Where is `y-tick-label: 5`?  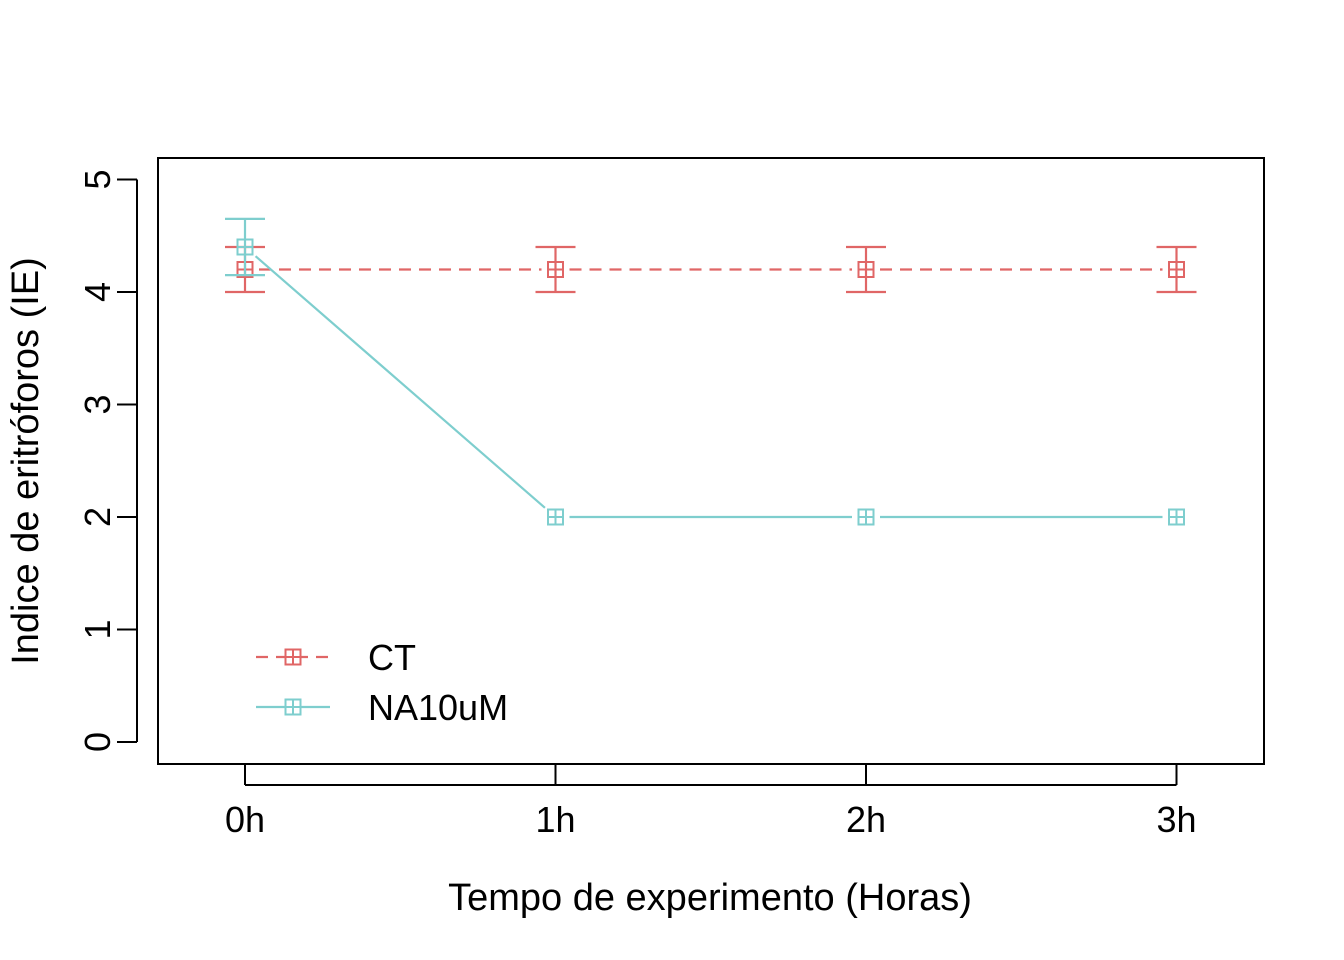
y-tick-label: 5 is located at coordinates (97, 179).